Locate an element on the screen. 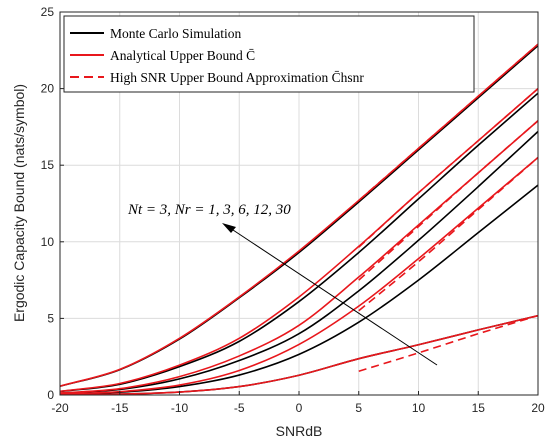 Image resolution: width=550 pixels, height=445 pixels. y-axis-label: Ergodic Capacity Bound (nats/symbol) is located at coordinates (19, 203).